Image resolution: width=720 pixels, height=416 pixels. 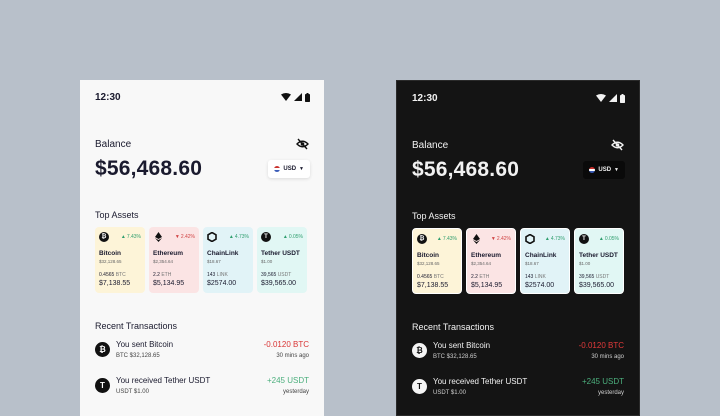 What do you see at coordinates (607, 357) in the screenshot?
I see `transaction-time: 30 mins ago` at bounding box center [607, 357].